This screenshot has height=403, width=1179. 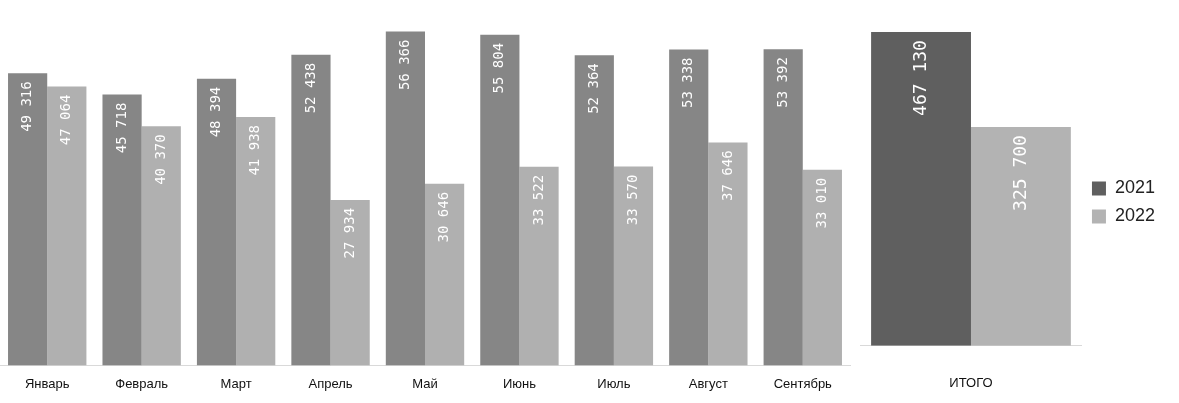 What do you see at coordinates (120, 128) in the screenshot?
I see `data-label: 45 718` at bounding box center [120, 128].